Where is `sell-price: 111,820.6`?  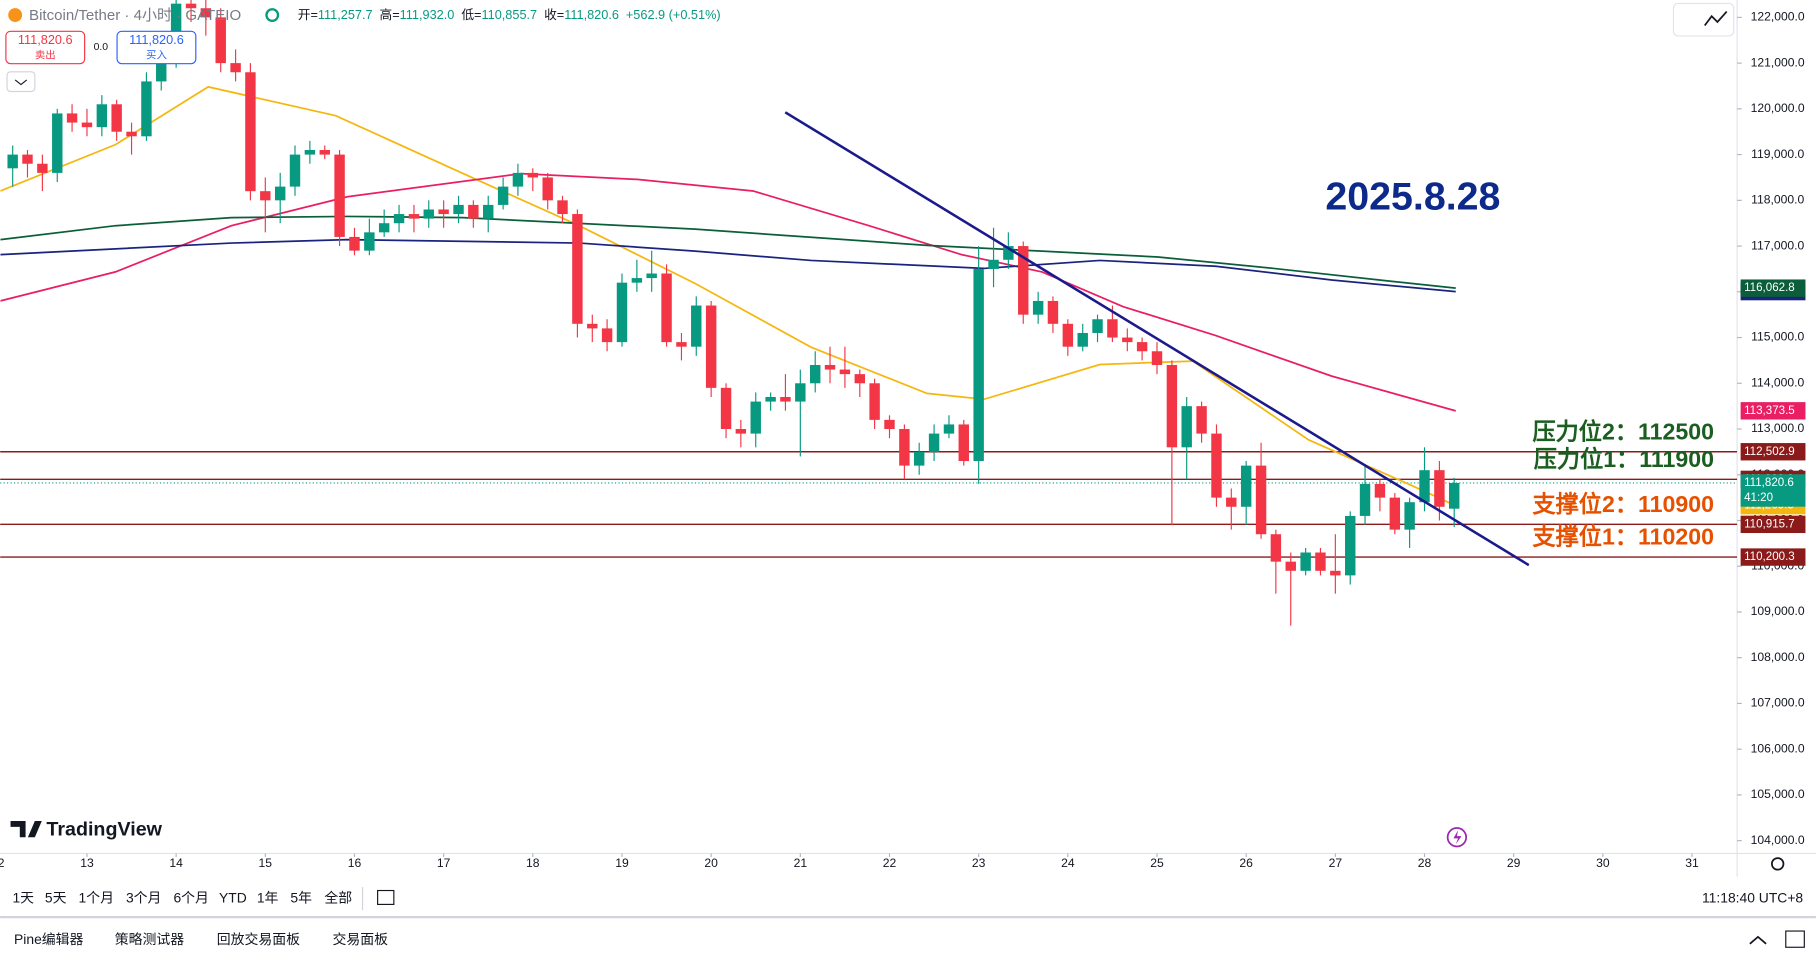
sell-price: 111,820.6 is located at coordinates (45, 39).